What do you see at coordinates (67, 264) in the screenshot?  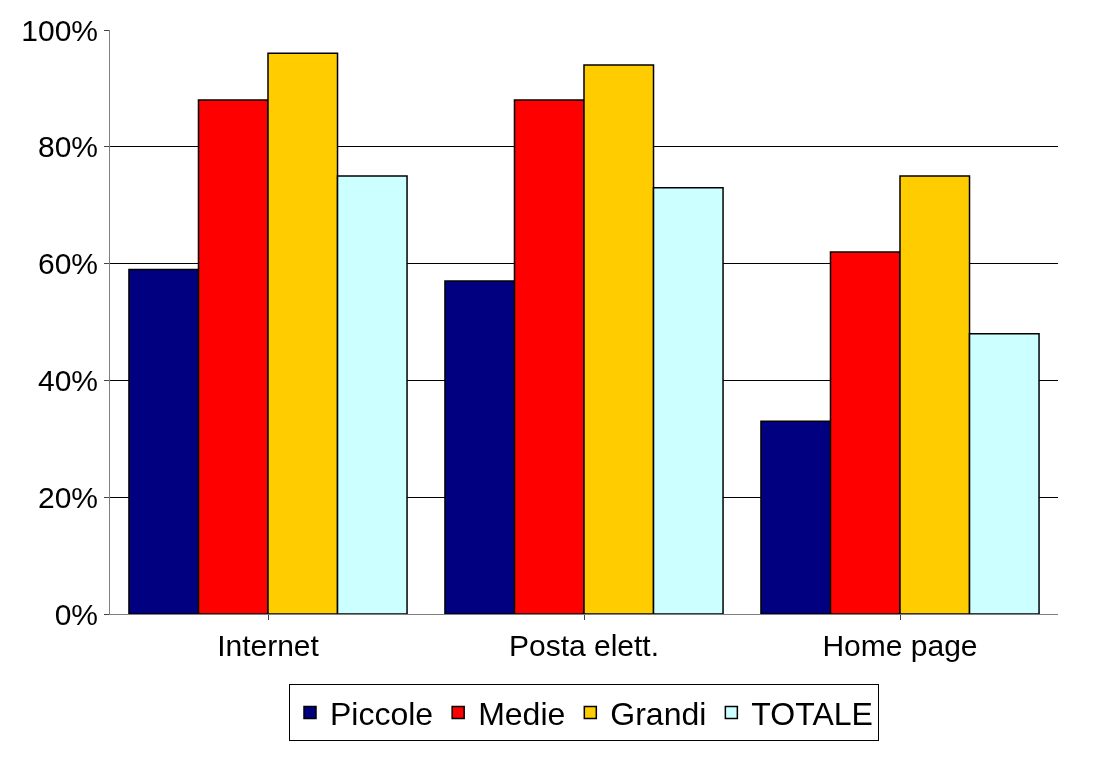 I see `y-tick-label: 60%` at bounding box center [67, 264].